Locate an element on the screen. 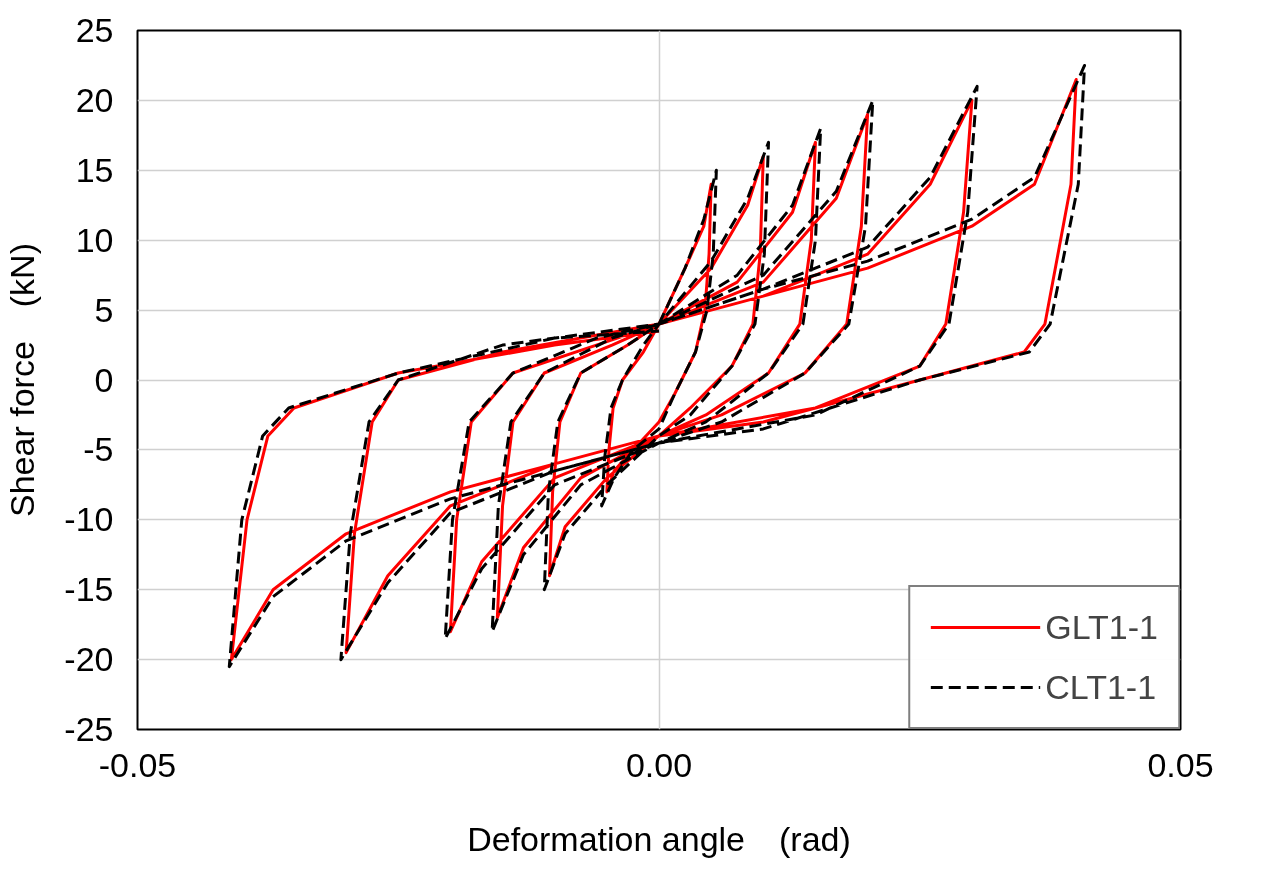 This screenshot has height=879, width=1263. y-tick-label: -20 is located at coordinates (89, 659).